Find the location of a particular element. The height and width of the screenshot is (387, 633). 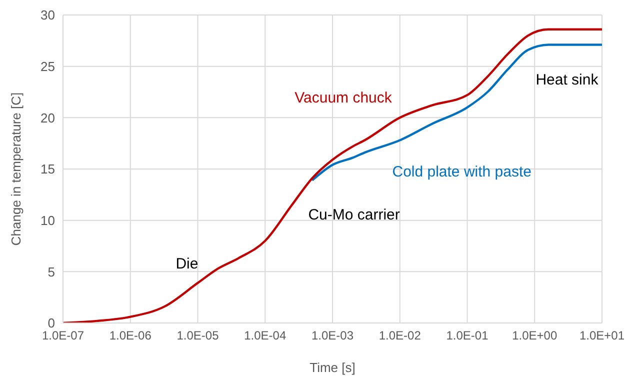

y-tick-label: 15 is located at coordinates (47, 169).